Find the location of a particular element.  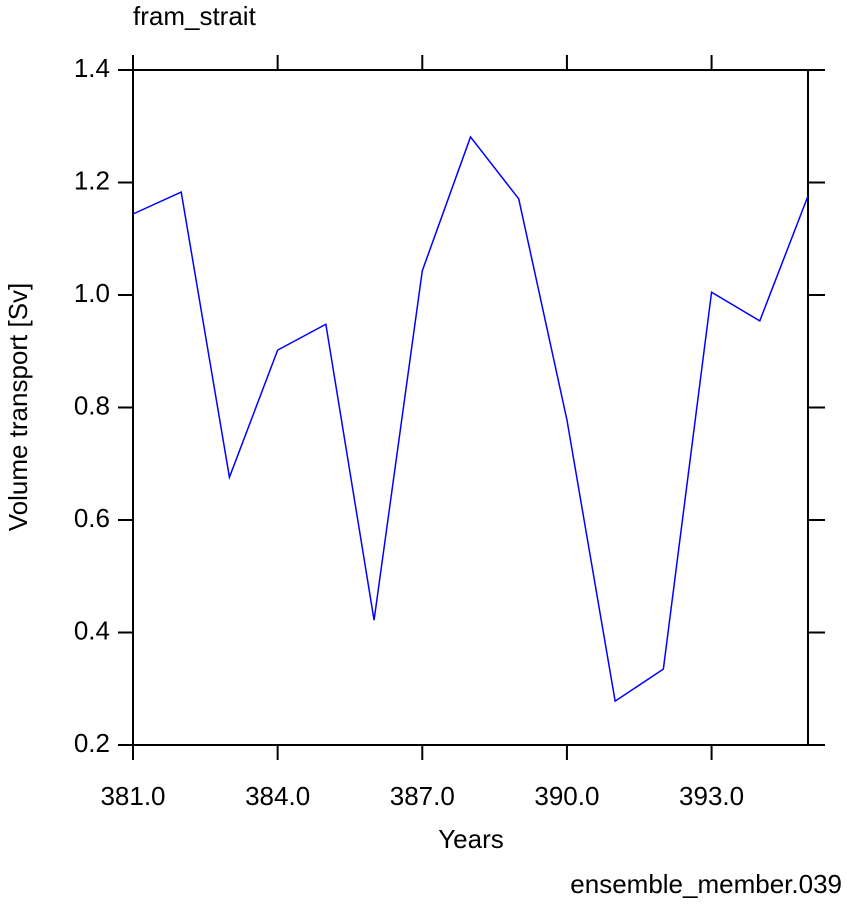

x-tick-label: 387.0 is located at coordinates (422, 796).